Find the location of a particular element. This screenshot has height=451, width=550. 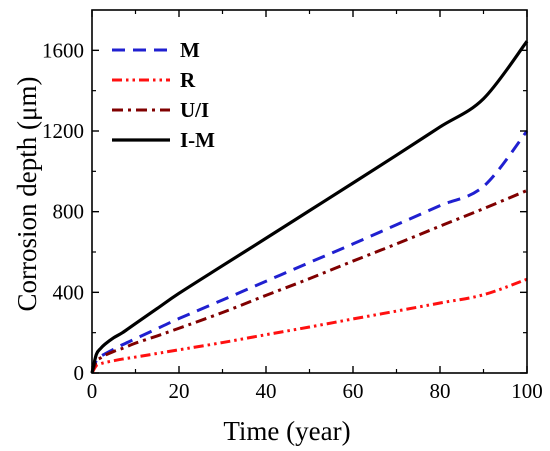

x-tick-label: 80 is located at coordinates (440, 391).